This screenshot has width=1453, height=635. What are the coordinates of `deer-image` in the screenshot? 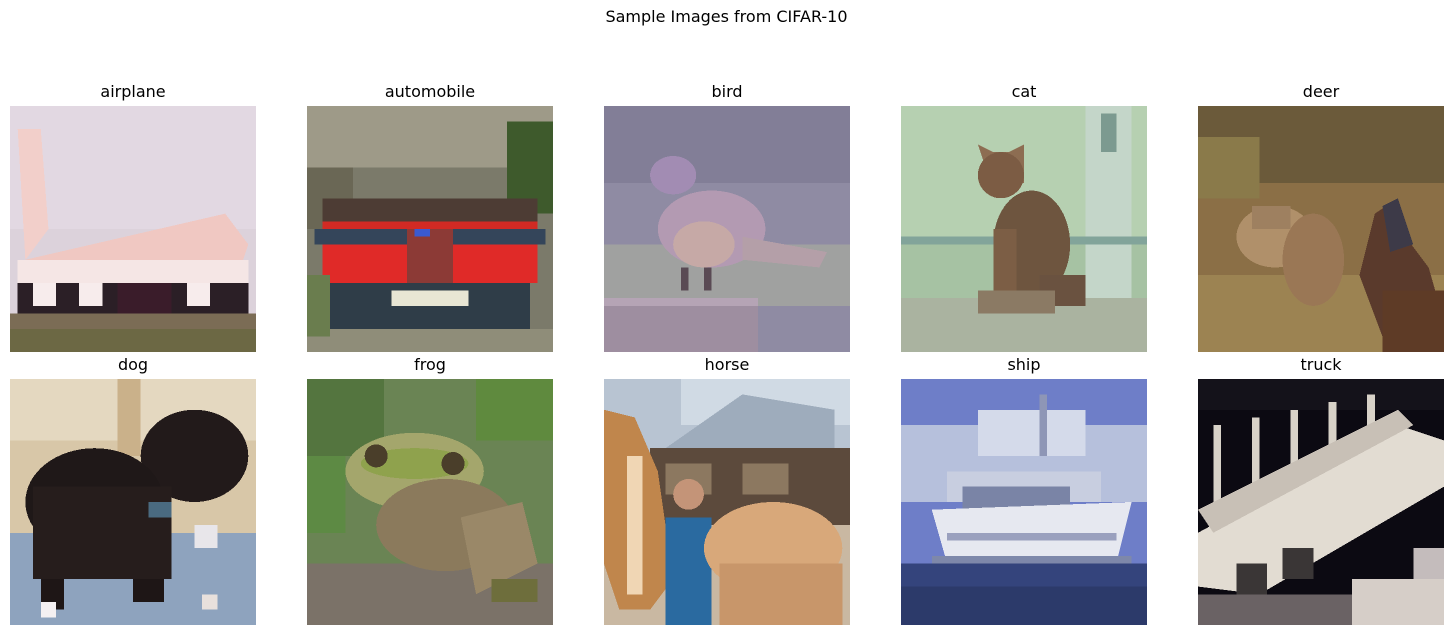 It's located at (1321, 229).